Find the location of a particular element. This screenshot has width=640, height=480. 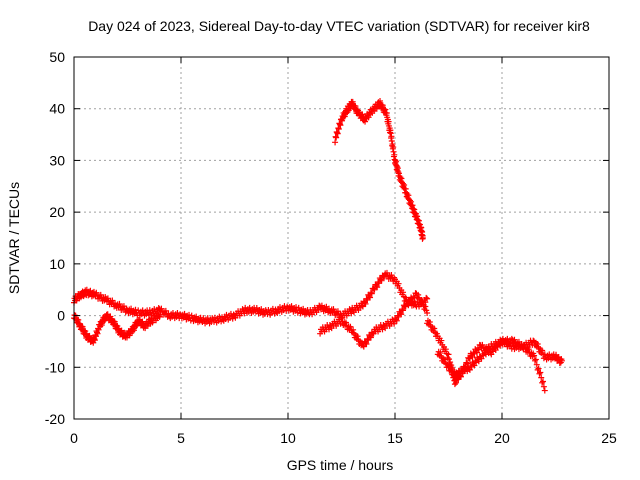

x-axis-label: GPS time / hours is located at coordinates (340, 465).